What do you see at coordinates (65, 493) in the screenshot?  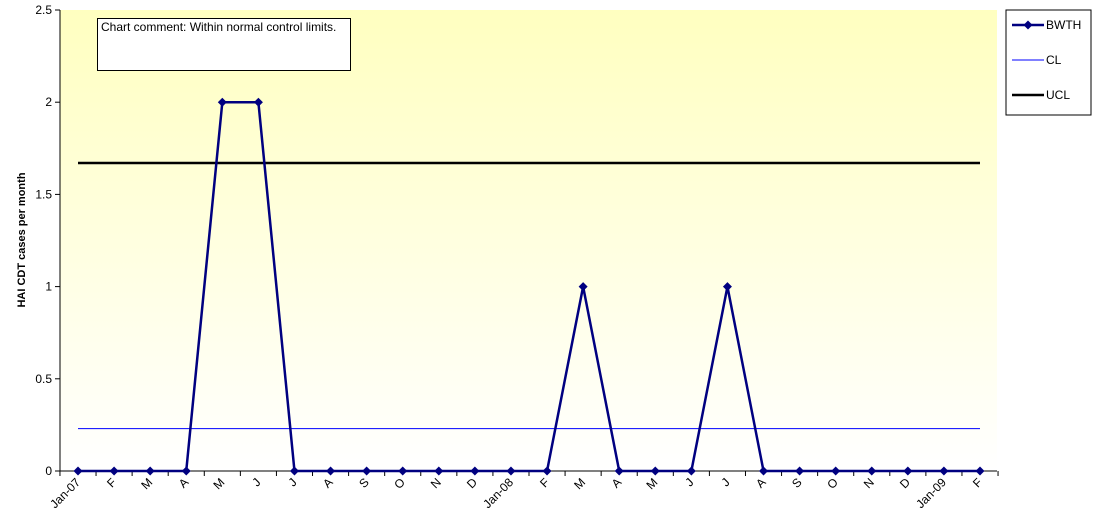 I see `x-tick-label: Jan-07` at bounding box center [65, 493].